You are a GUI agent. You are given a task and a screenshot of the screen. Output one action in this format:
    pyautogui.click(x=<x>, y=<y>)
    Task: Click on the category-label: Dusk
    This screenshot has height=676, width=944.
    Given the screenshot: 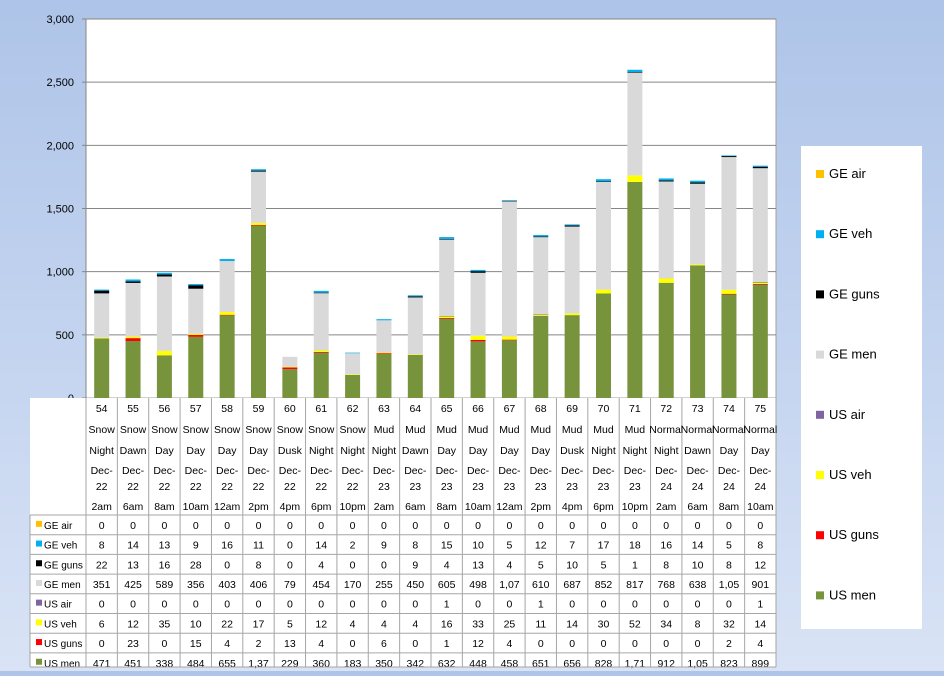 What is the action you would take?
    pyautogui.click(x=290, y=451)
    